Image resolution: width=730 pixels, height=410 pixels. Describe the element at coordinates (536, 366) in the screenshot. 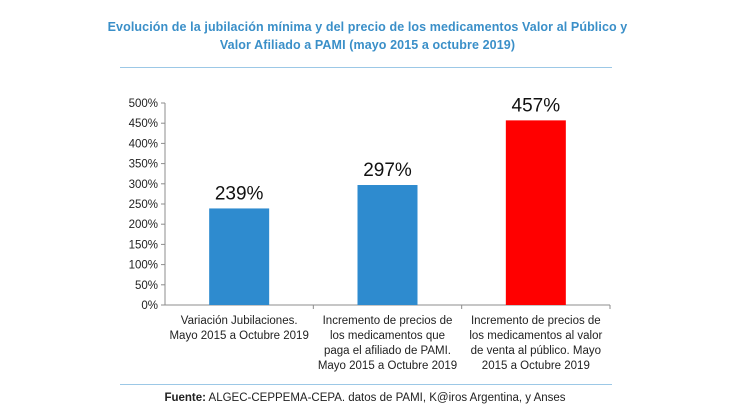

I see `category-label: 2015 a Octubre 2019` at that location.